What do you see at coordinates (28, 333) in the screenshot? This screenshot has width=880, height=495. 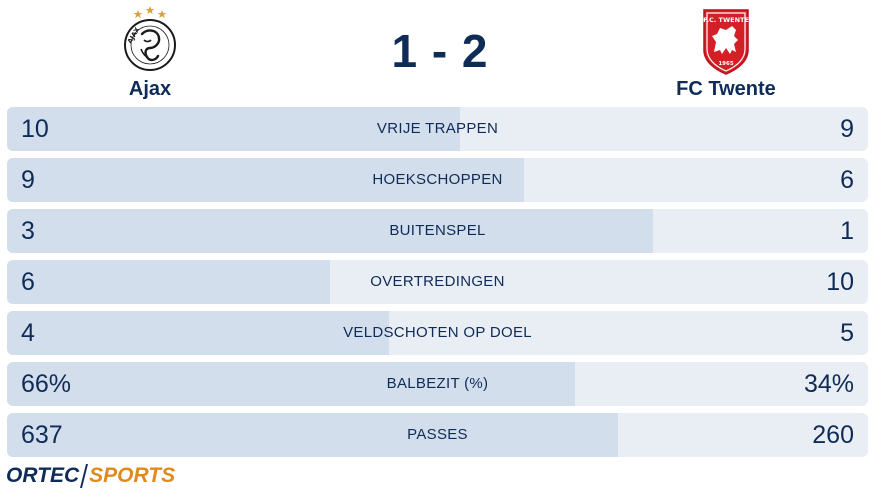 I see `stat-home-value: 4` at bounding box center [28, 333].